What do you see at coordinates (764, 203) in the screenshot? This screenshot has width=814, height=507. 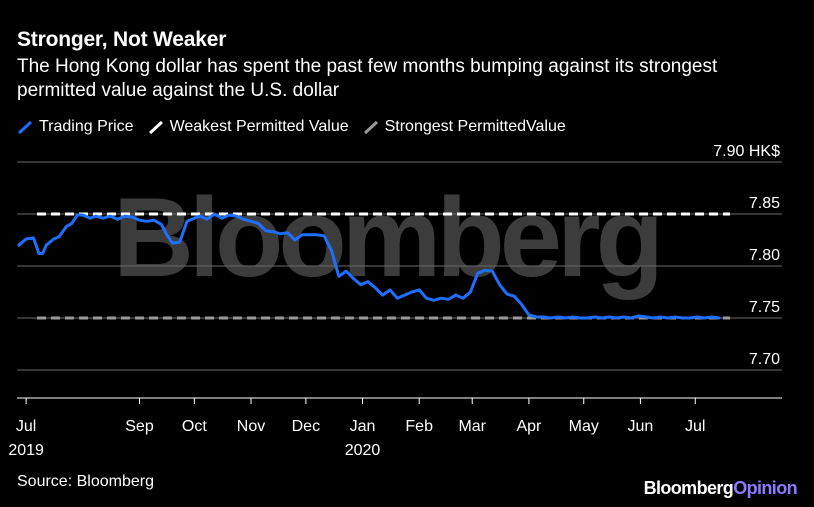 I see `y-tick-label: 7.85` at bounding box center [764, 203].